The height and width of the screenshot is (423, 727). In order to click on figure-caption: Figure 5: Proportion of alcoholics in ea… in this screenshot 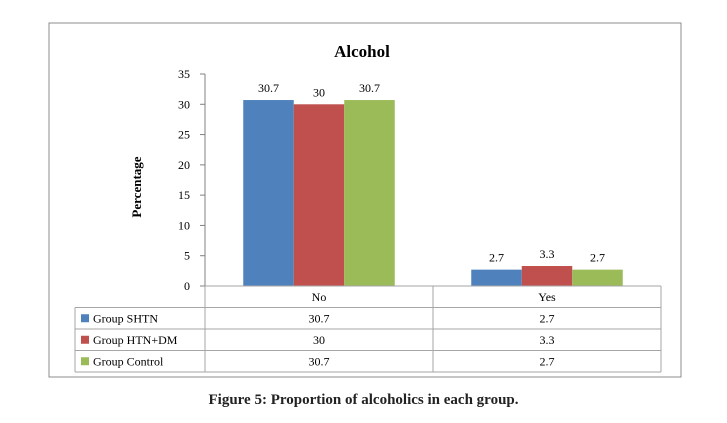, I will do `click(363, 400)`.